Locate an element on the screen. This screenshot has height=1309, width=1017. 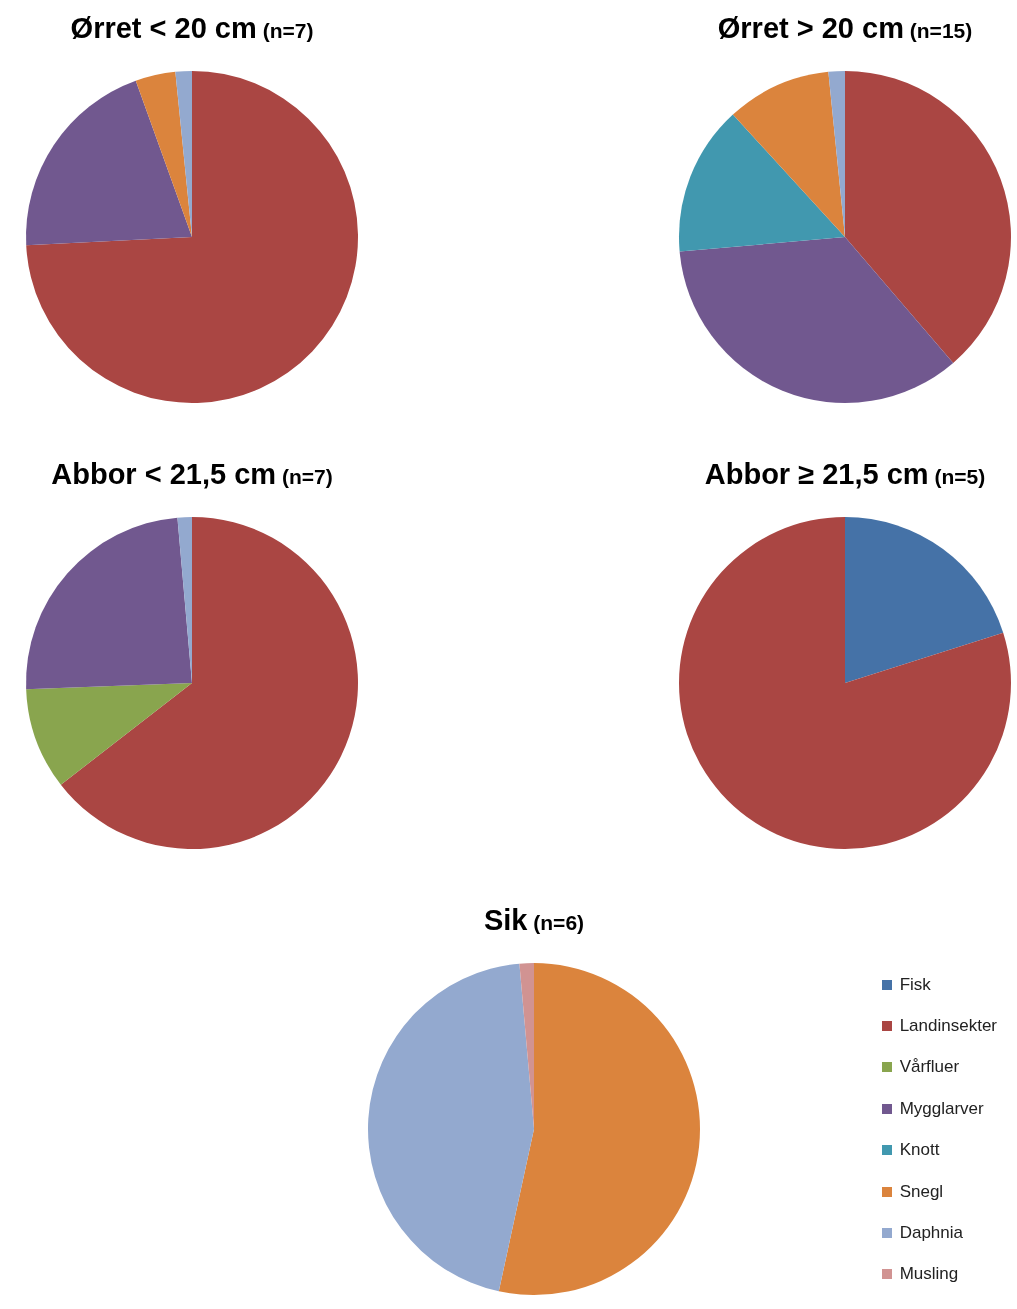
legend-label: Daphnia is located at coordinates (931, 1233).